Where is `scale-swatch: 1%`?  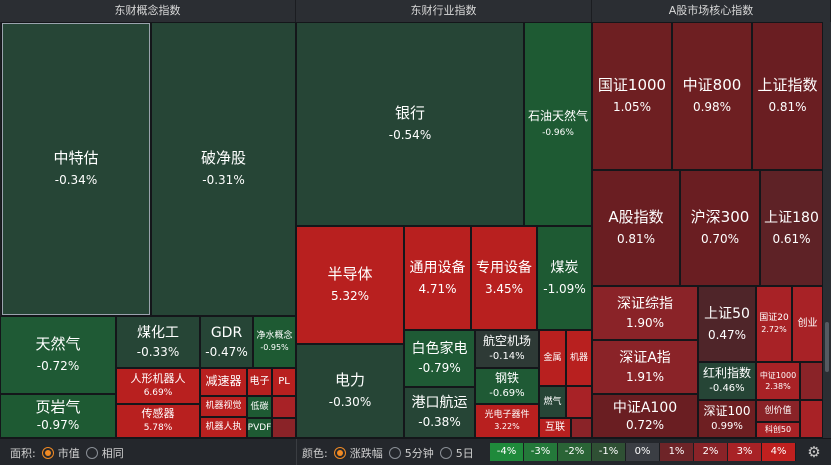 scale-swatch: 1% is located at coordinates (677, 452).